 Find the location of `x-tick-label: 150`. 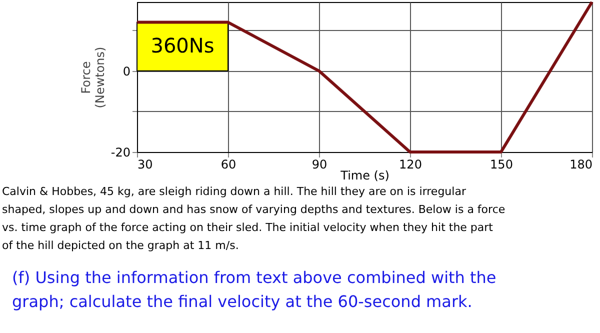

x-tick-label: 150 is located at coordinates (501, 165).